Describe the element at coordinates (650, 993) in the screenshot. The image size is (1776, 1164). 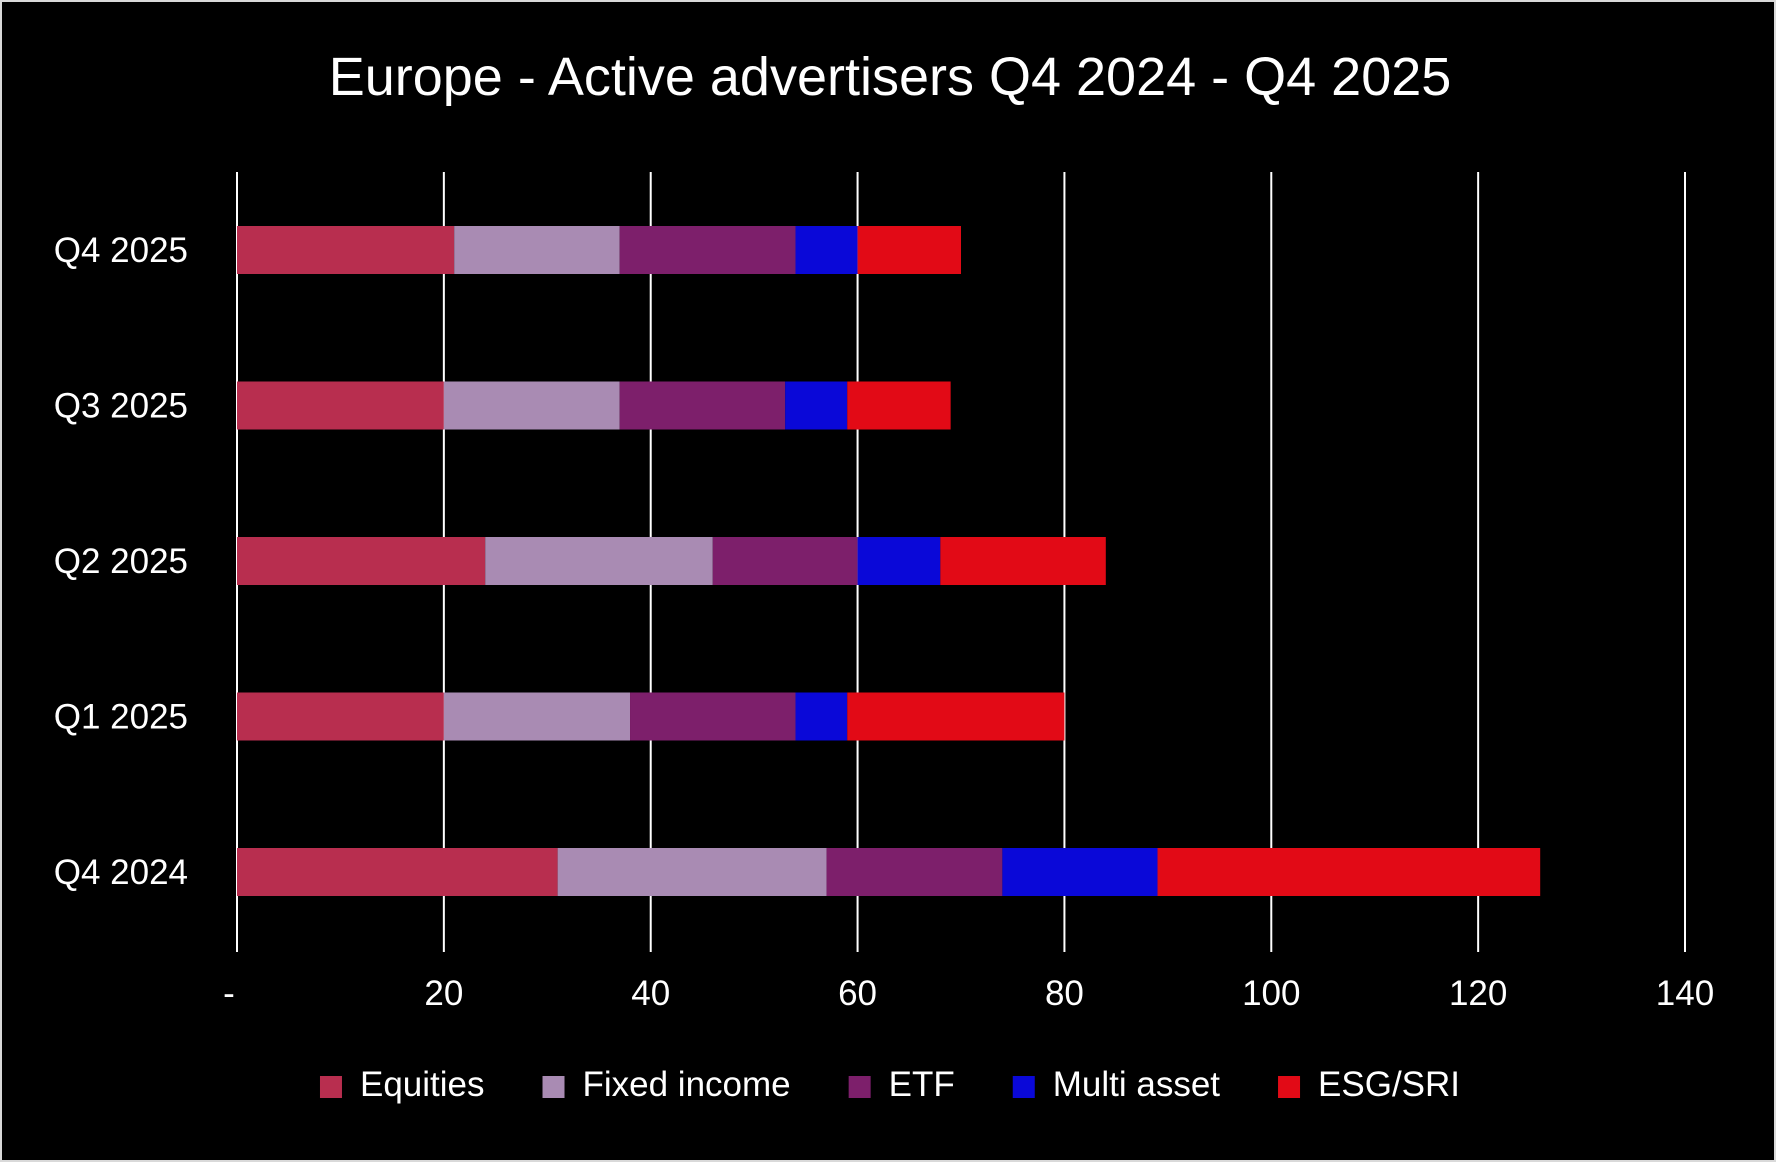
I see `x-tick-label: 40` at that location.